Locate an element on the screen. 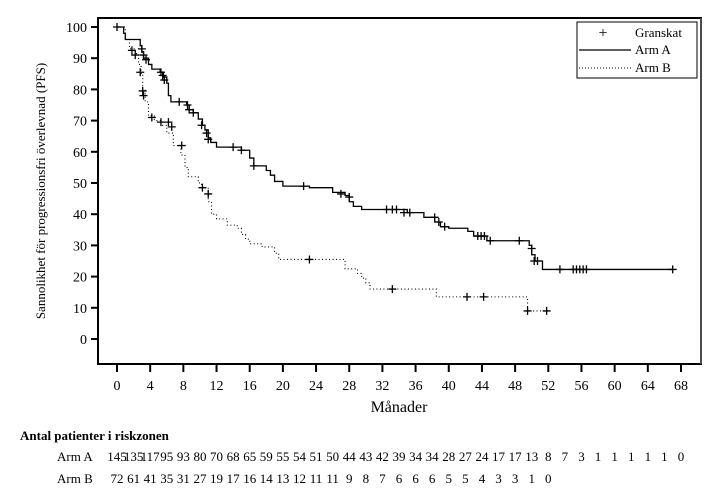  x-tick-label: 48 is located at coordinates (515, 386).